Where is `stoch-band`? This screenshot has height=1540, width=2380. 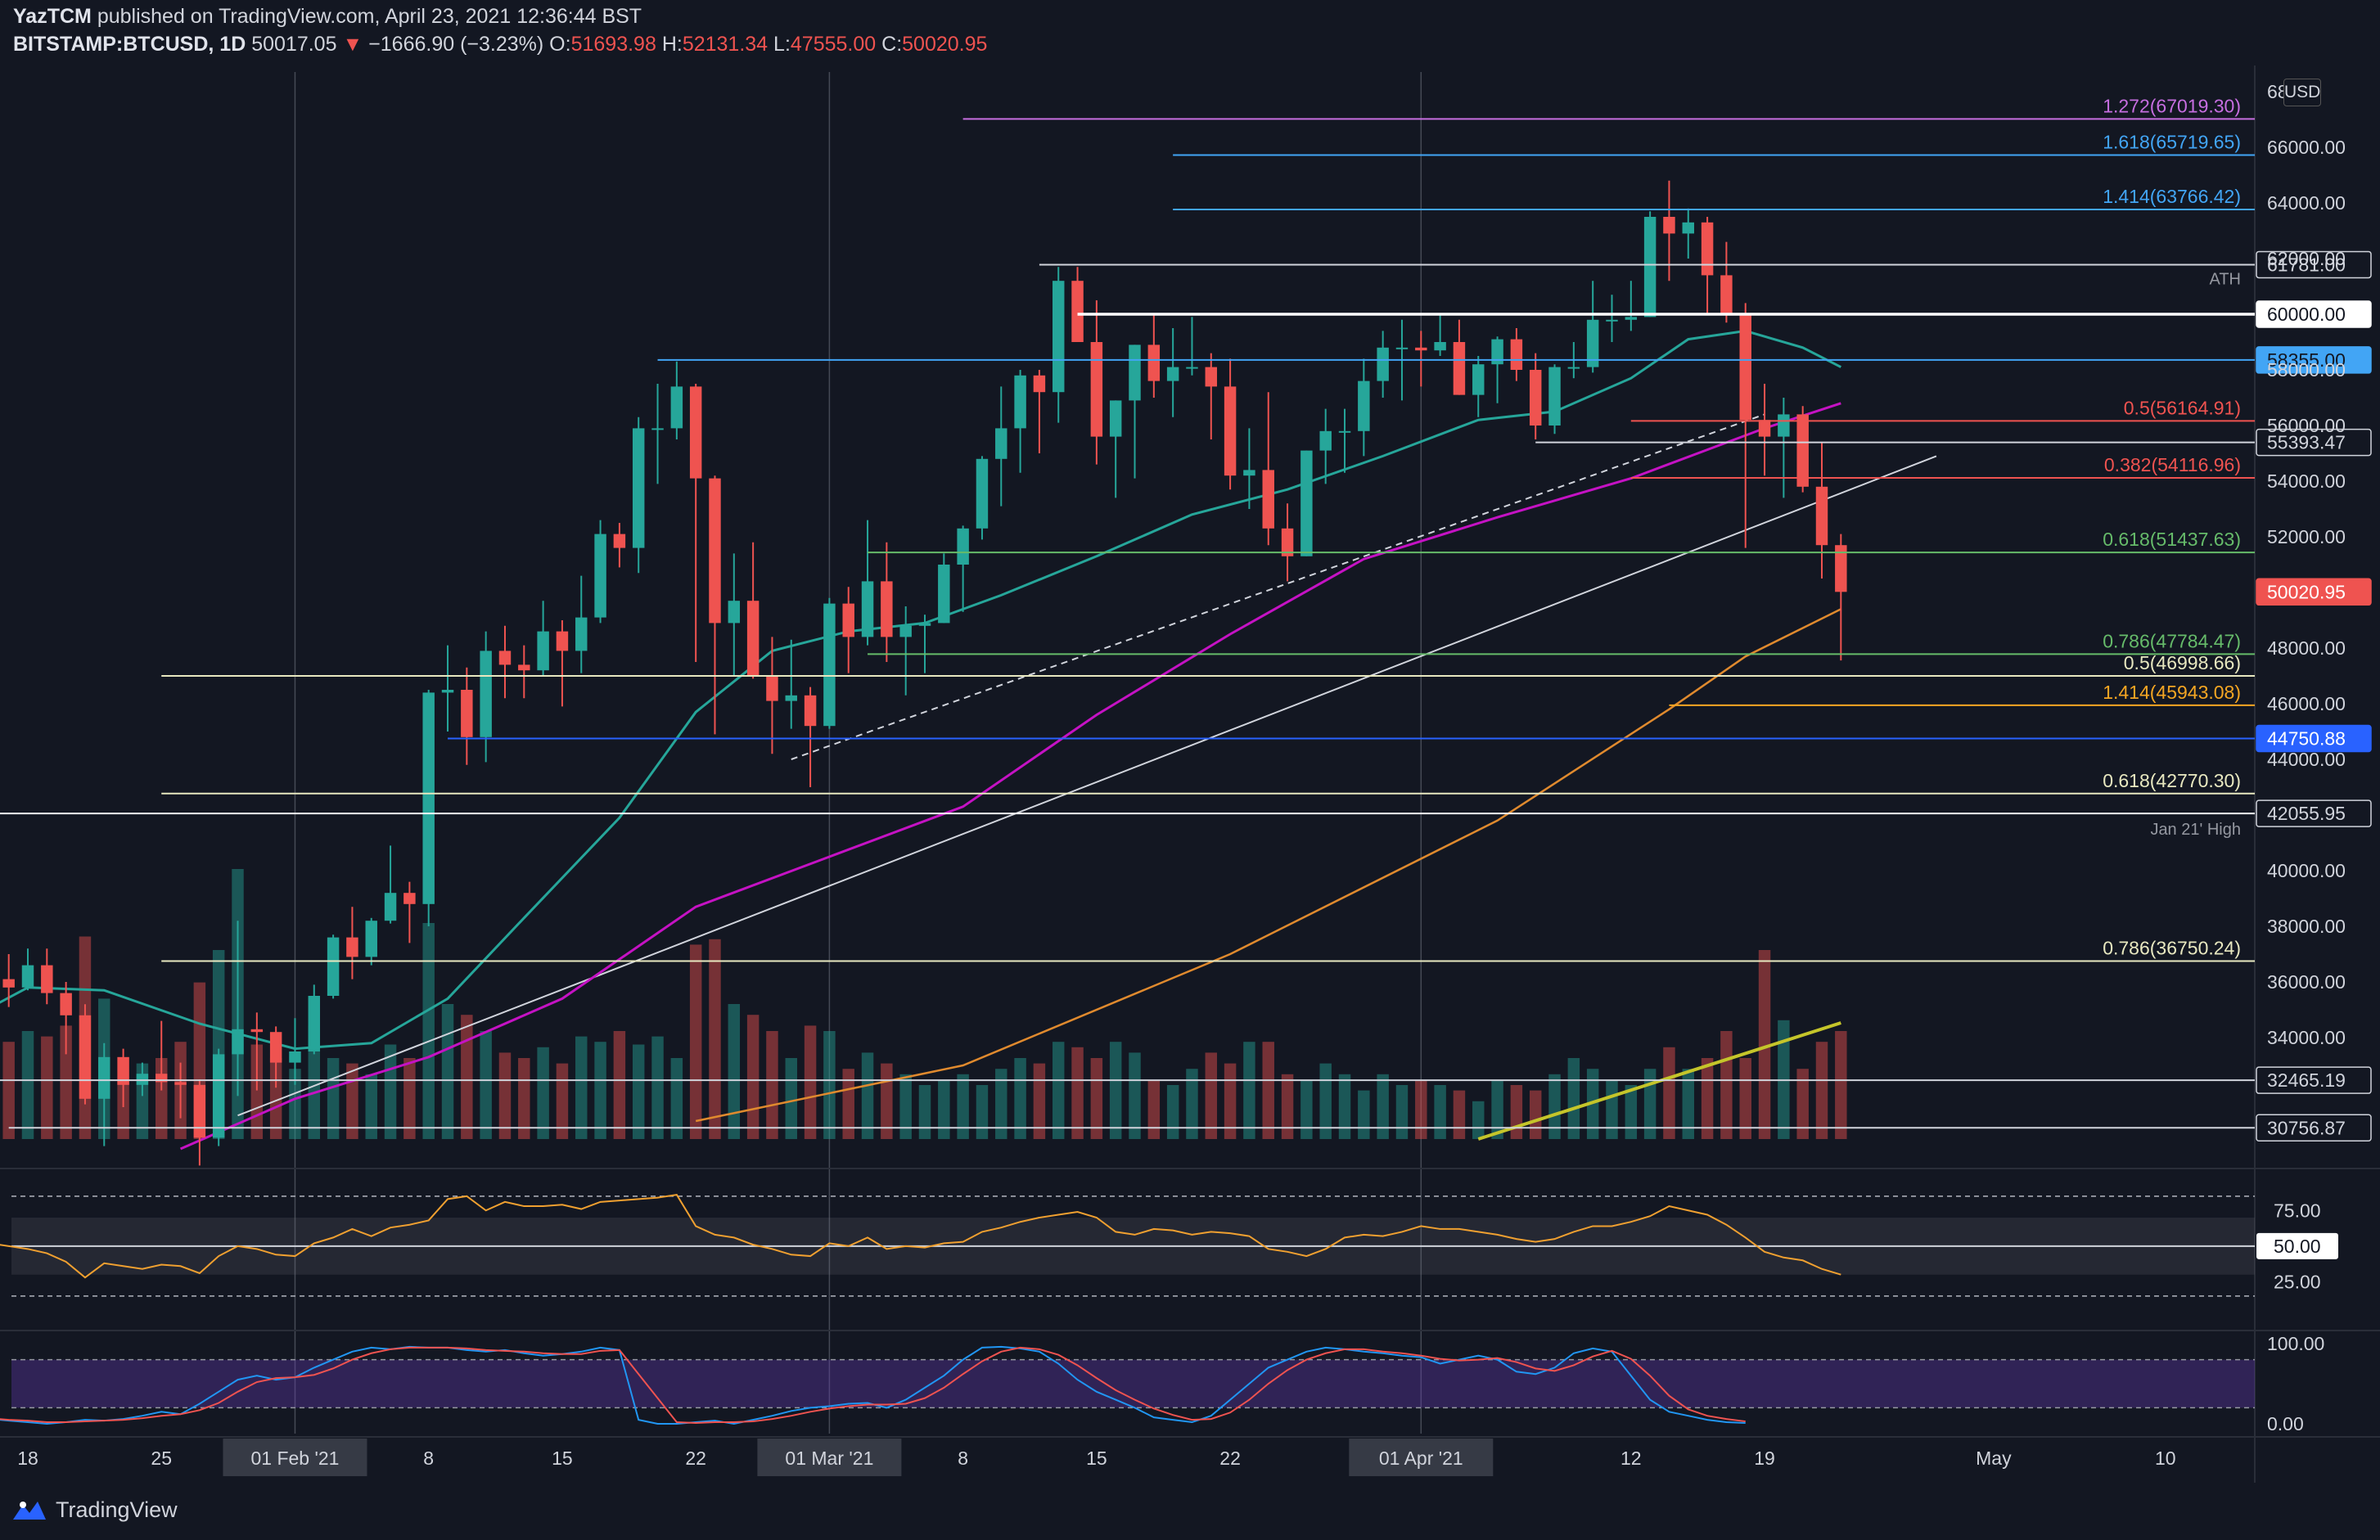
stoch-band is located at coordinates (1133, 1383).